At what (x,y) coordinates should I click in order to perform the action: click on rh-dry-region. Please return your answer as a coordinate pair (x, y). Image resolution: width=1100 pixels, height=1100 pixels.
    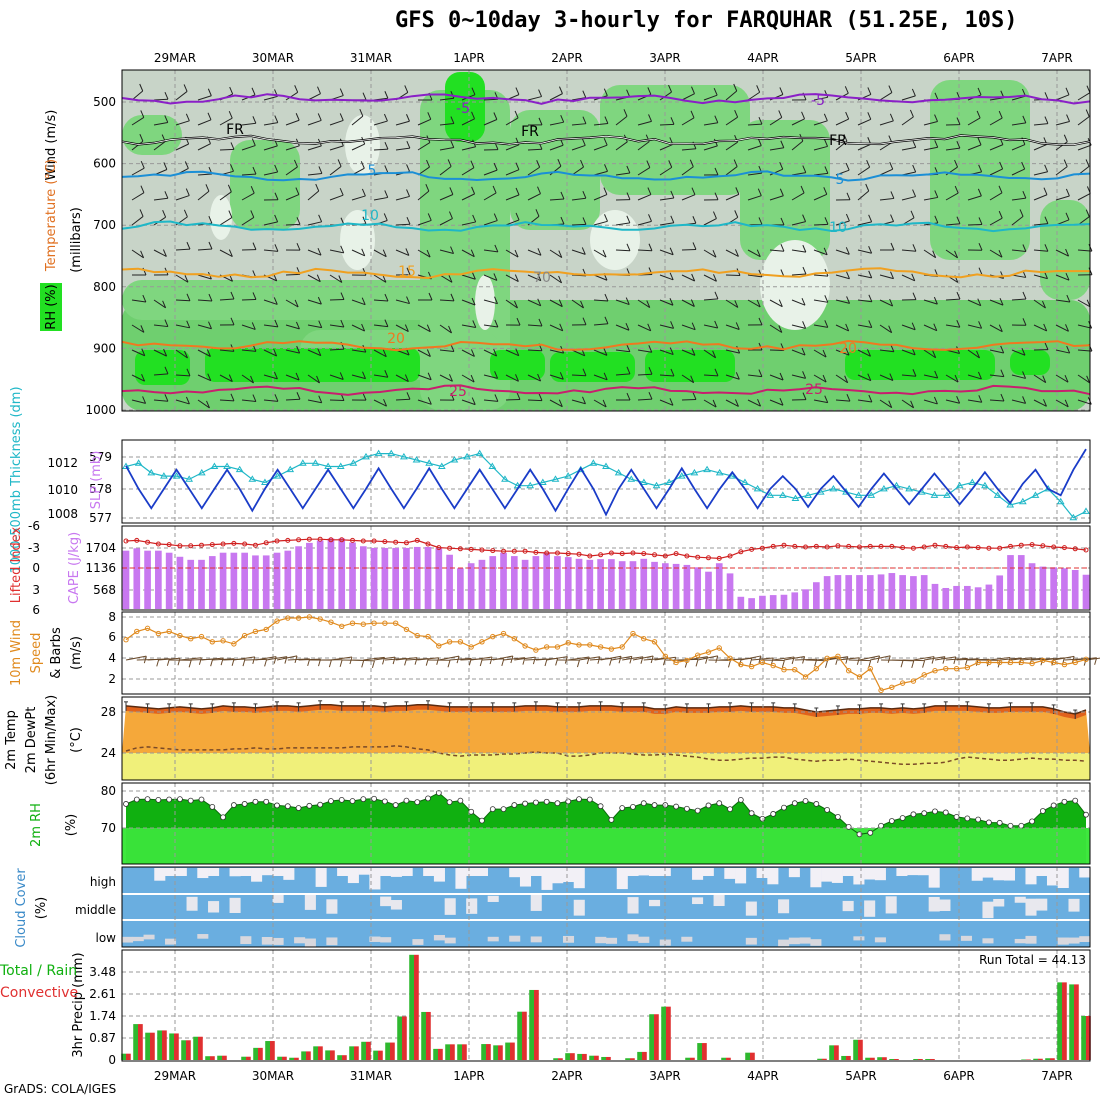
    Looking at the image, I should click on (615, 240).